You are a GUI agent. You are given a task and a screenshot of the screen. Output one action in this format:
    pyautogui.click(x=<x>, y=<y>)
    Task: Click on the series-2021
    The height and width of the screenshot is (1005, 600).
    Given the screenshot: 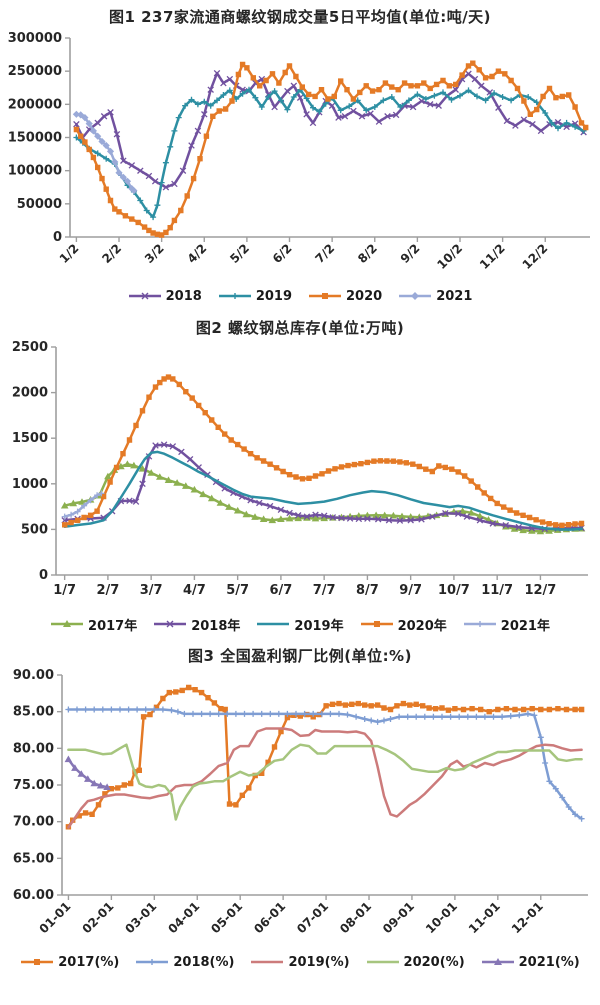 What is the action you would take?
    pyautogui.click(x=105, y=152)
    